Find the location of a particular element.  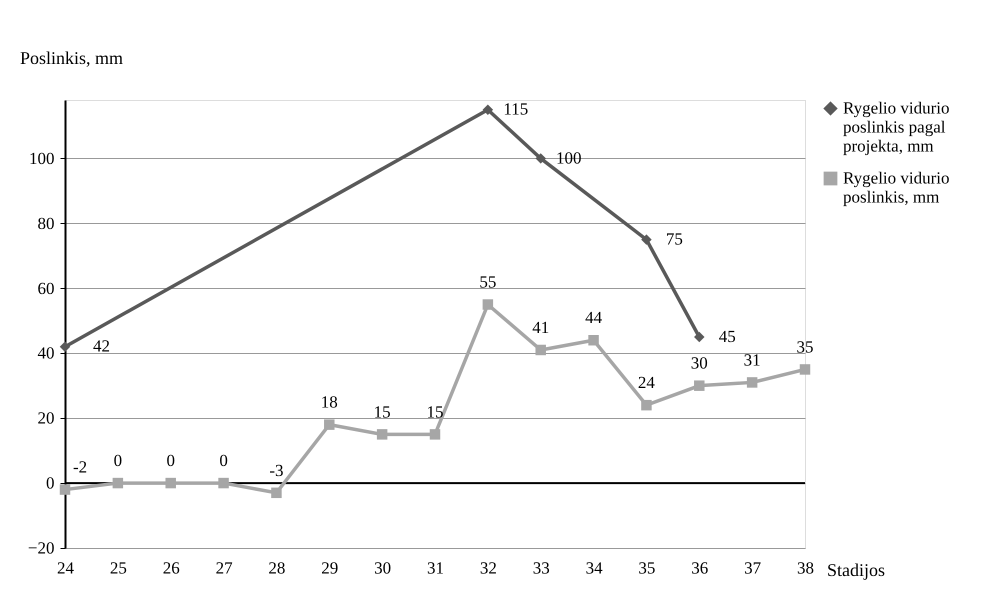

data-label: 41 is located at coordinates (541, 327).